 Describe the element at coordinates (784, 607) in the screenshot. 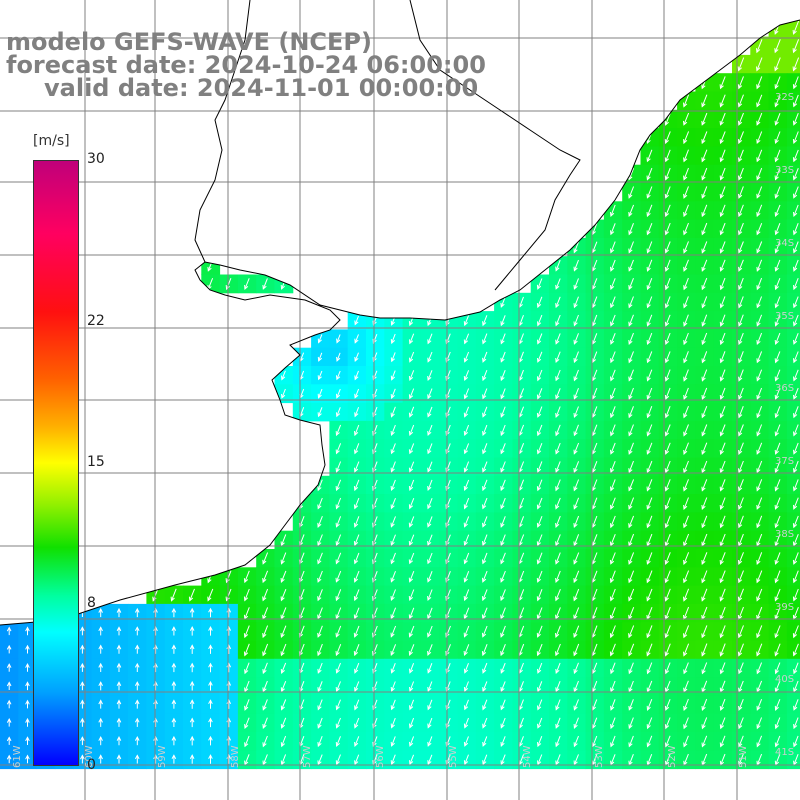

I see `lat-label: 39S` at that location.